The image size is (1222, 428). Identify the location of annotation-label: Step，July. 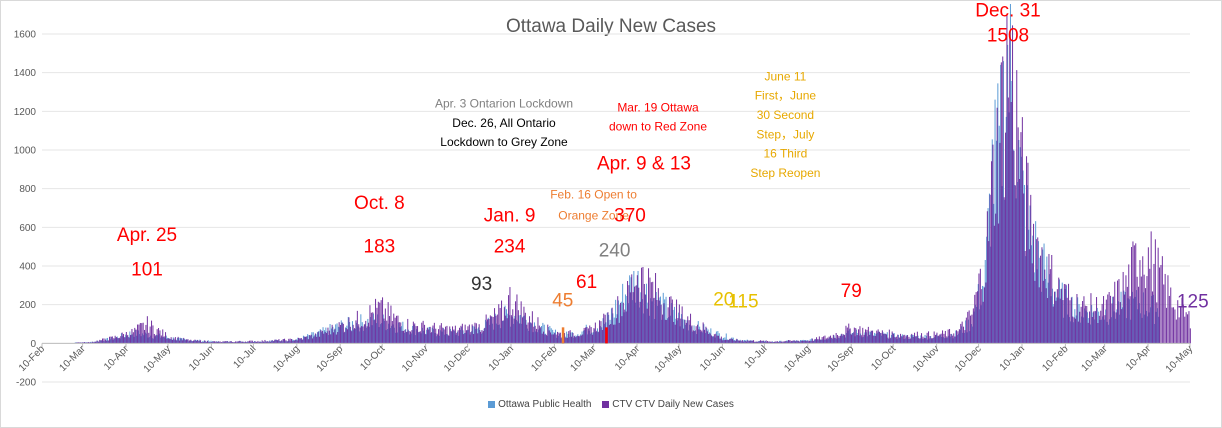
(785, 134).